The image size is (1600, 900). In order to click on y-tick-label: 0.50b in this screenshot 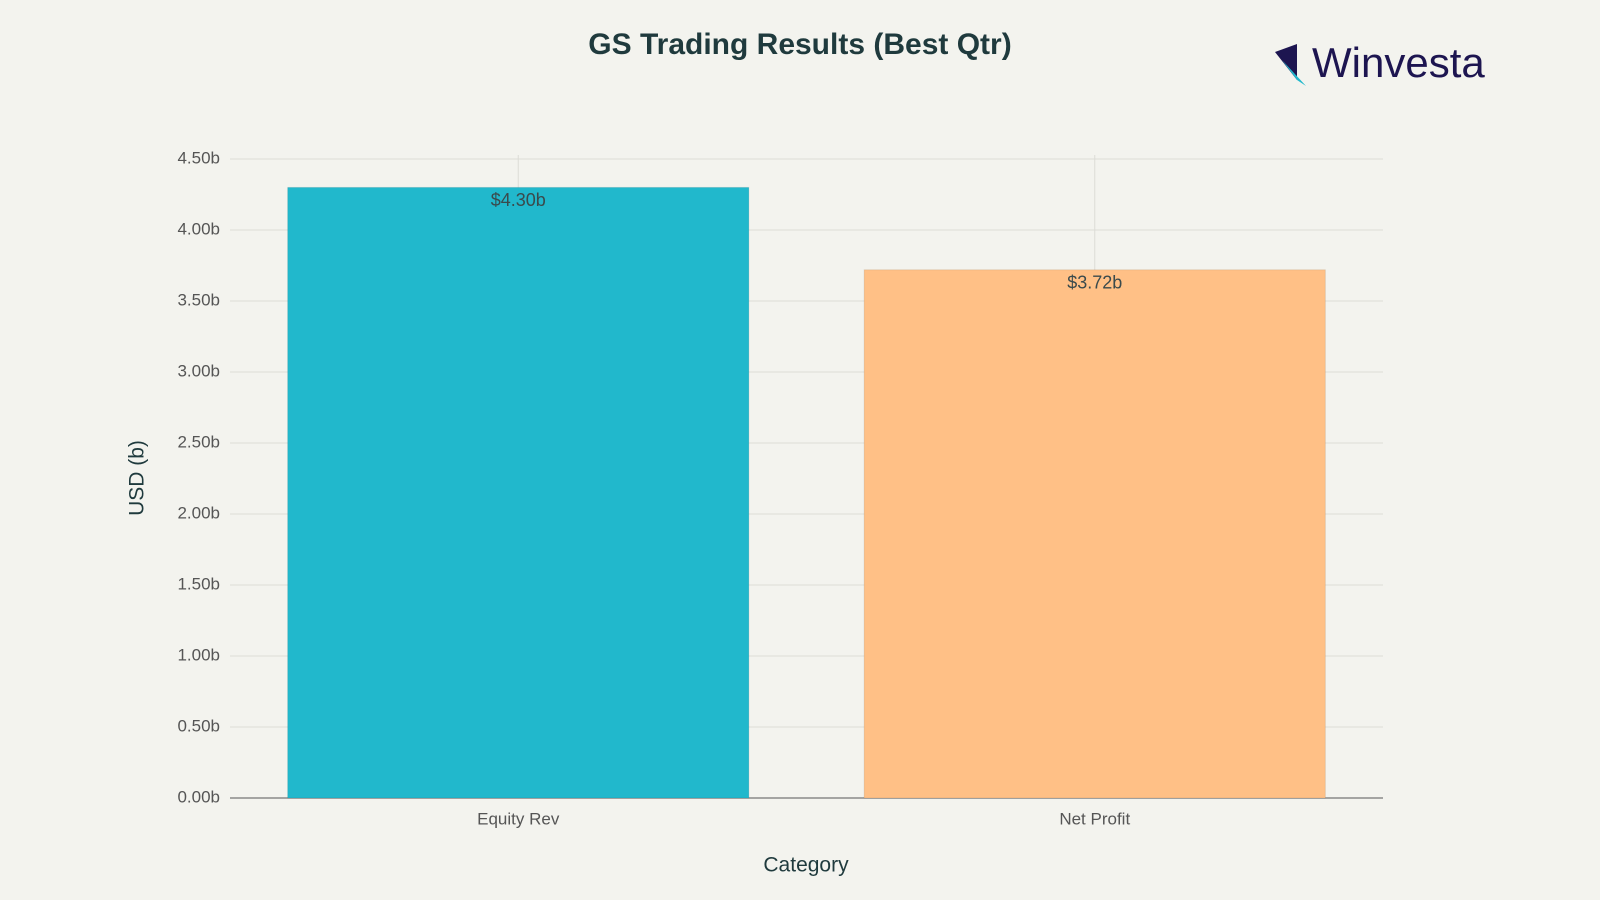, I will do `click(198, 725)`.